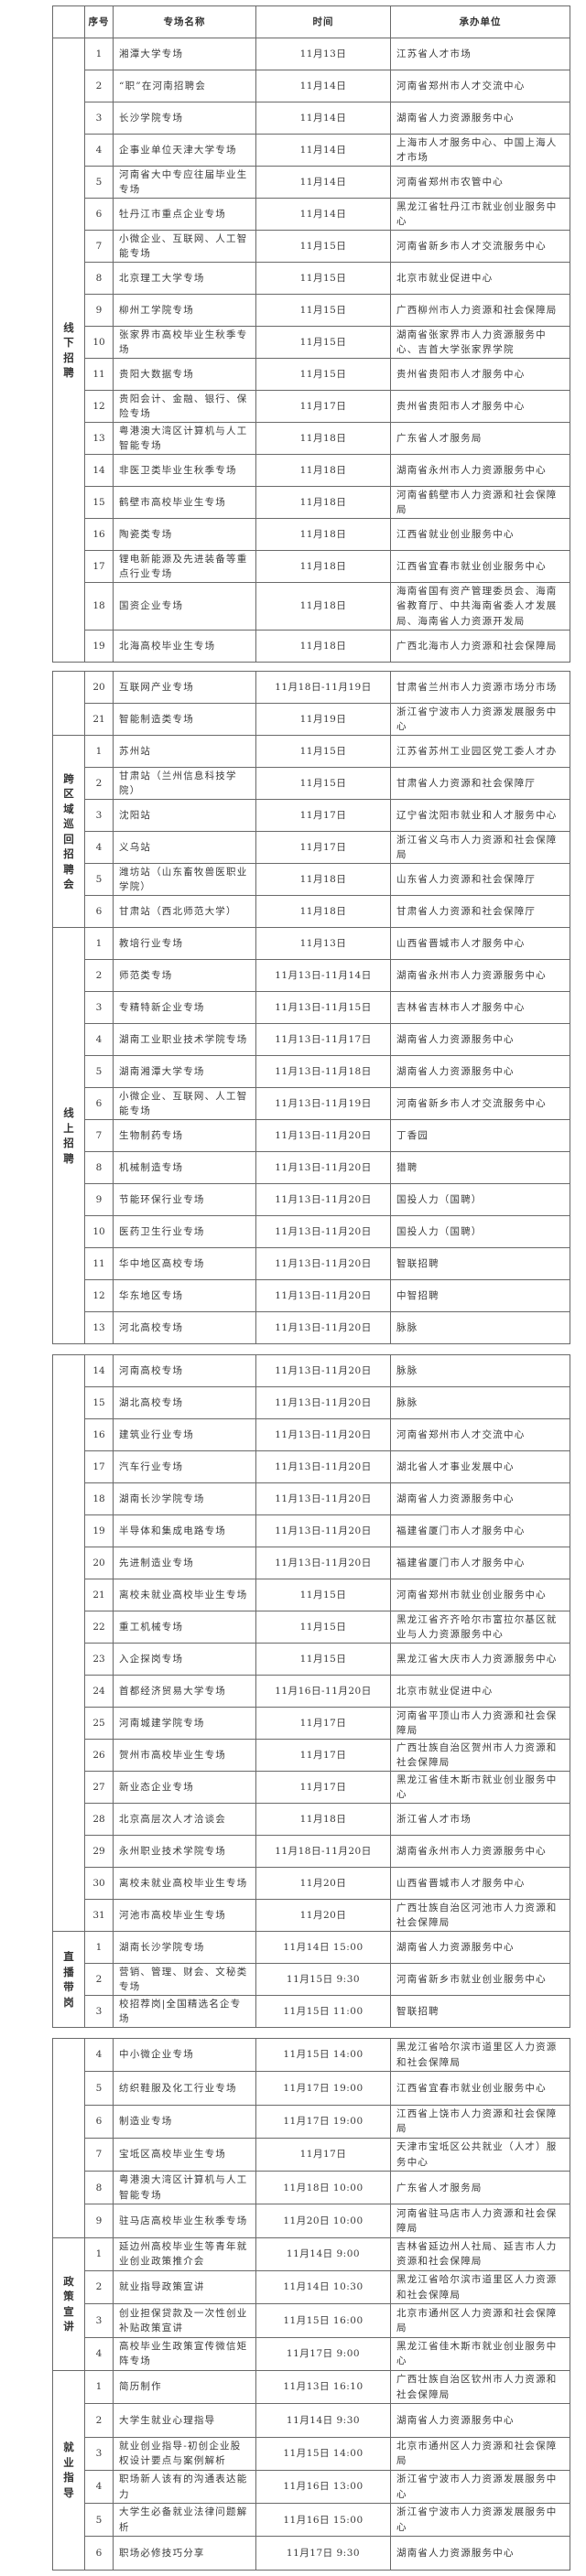 This screenshot has width=586, height=2576. Describe the element at coordinates (185, 2353) in the screenshot. I see `row-name: 高校毕业生政策宣传微信矩阵专场` at that location.